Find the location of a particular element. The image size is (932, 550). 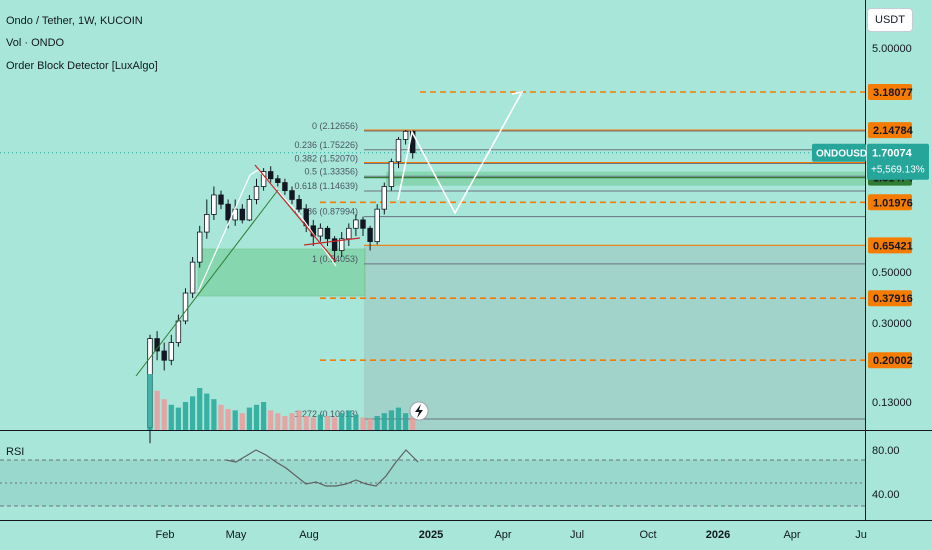

time-axis-label: Aug is located at coordinates (309, 535).